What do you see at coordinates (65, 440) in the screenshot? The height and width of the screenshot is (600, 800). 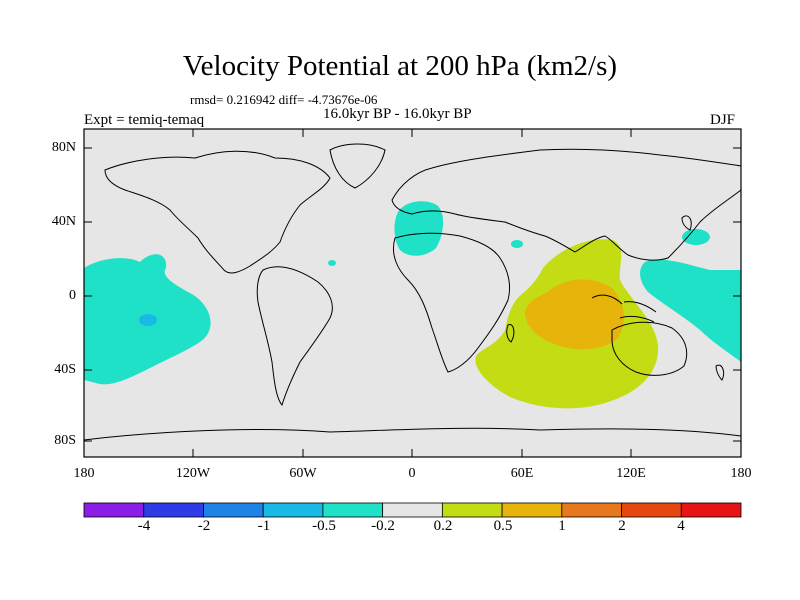 I see `lat-label: 80S` at bounding box center [65, 440].